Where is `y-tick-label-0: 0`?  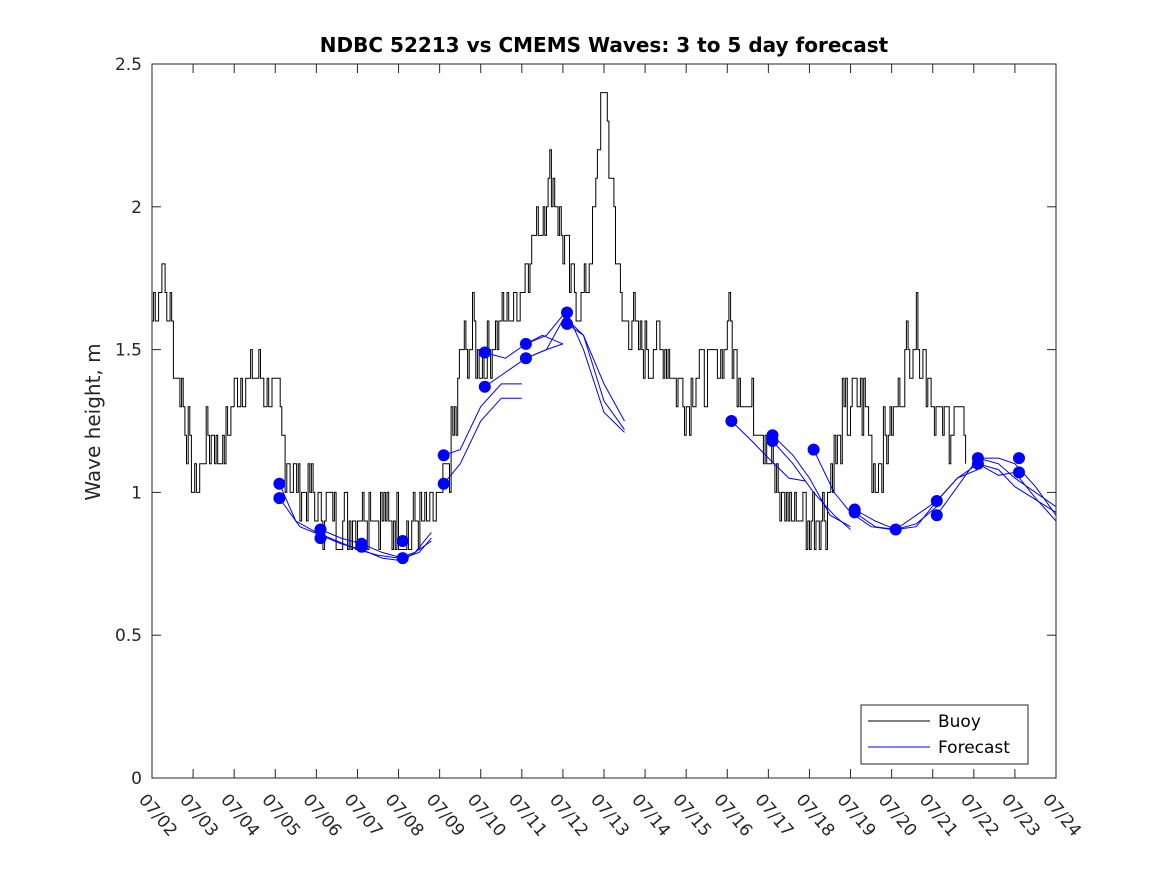 y-tick-label-0: 0 is located at coordinates (136, 779).